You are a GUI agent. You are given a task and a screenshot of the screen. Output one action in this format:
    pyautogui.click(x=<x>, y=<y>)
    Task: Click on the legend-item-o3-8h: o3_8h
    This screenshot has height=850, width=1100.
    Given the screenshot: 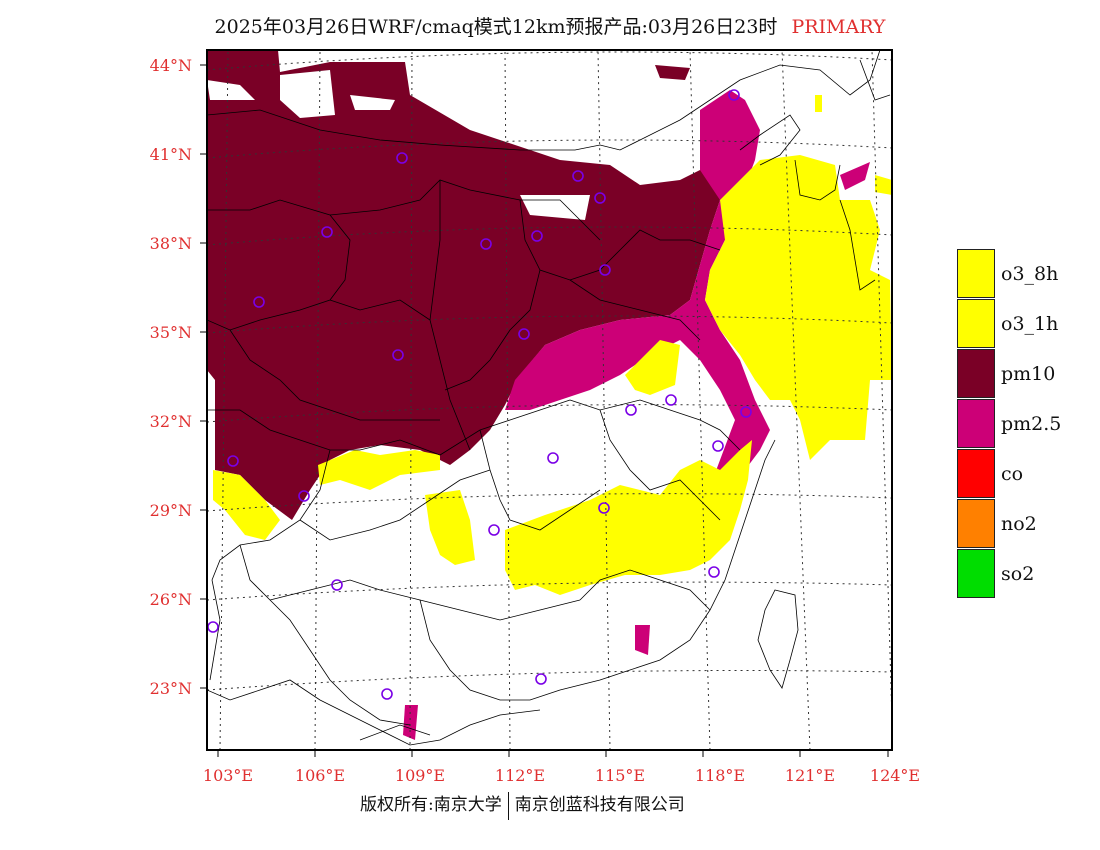 What is the action you would take?
    pyautogui.click(x=1017, y=274)
    